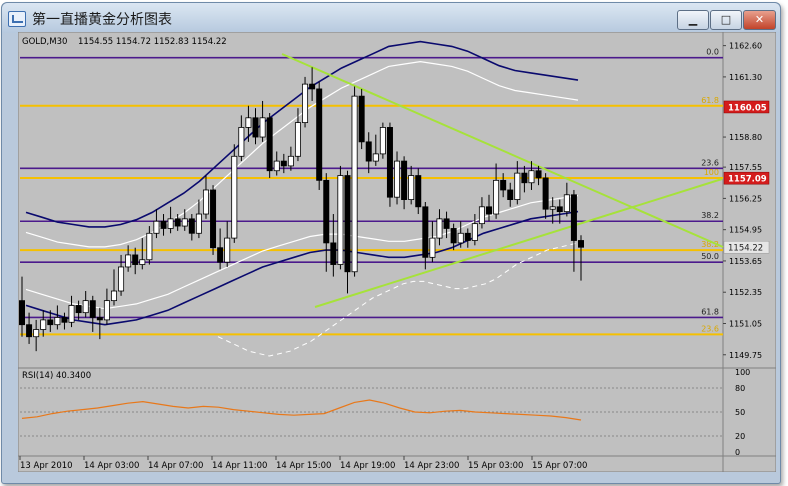  What do you see at coordinates (742, 372) in the screenshot?
I see `rsi-tick-label: 100` at bounding box center [742, 372].